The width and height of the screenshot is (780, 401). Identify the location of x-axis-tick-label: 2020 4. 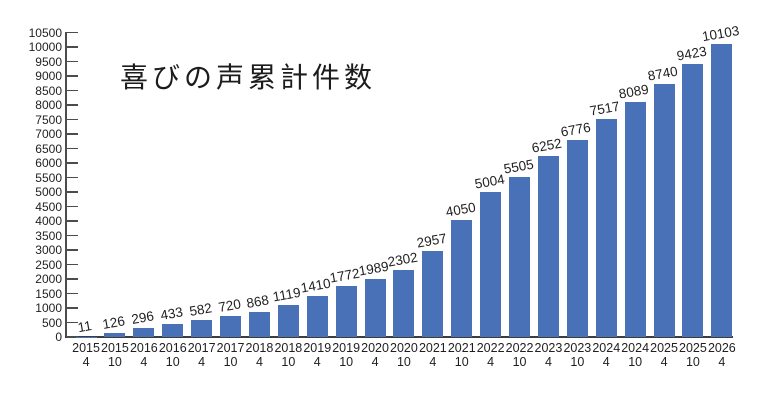
(375, 355).